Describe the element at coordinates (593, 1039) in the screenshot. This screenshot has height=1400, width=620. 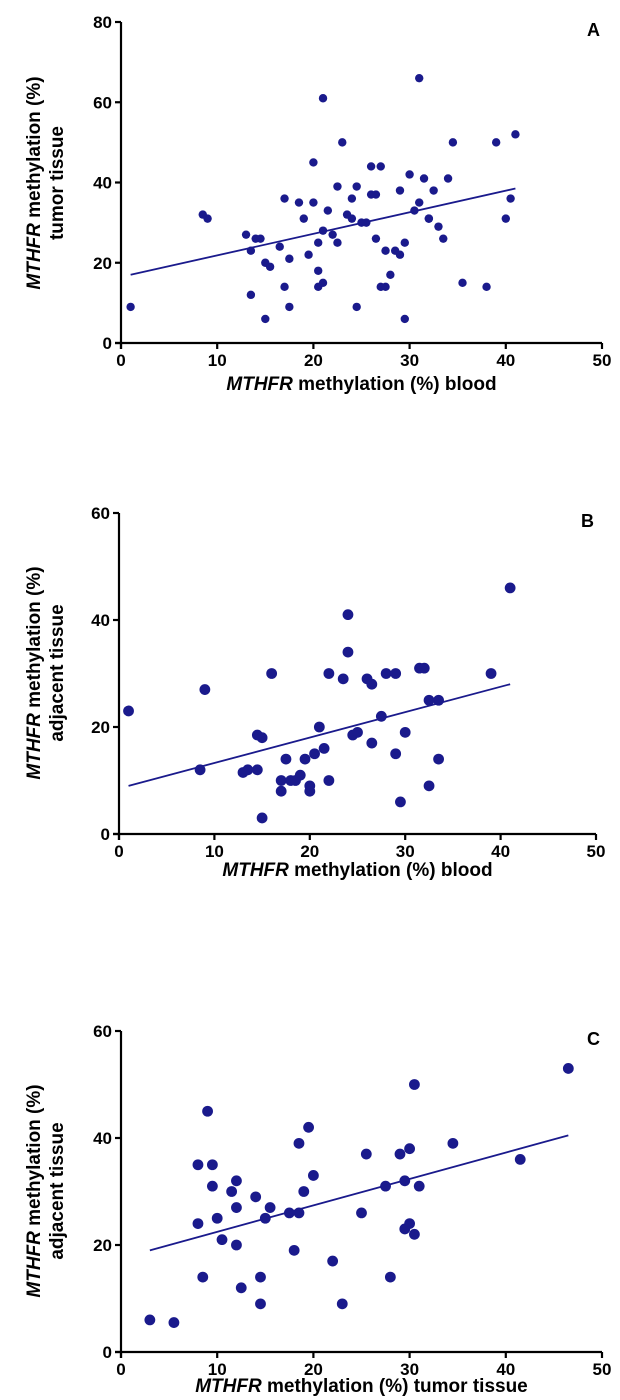
I see `panel-letter: C` at that location.